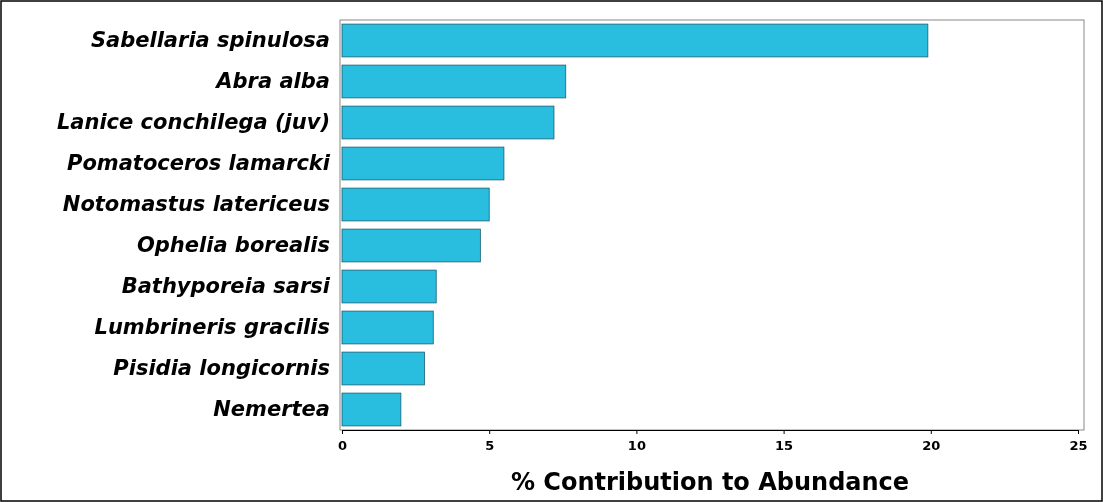 The width and height of the screenshot is (1103, 502). Describe the element at coordinates (931, 445) in the screenshot. I see `x-tick-label: 20` at that location.